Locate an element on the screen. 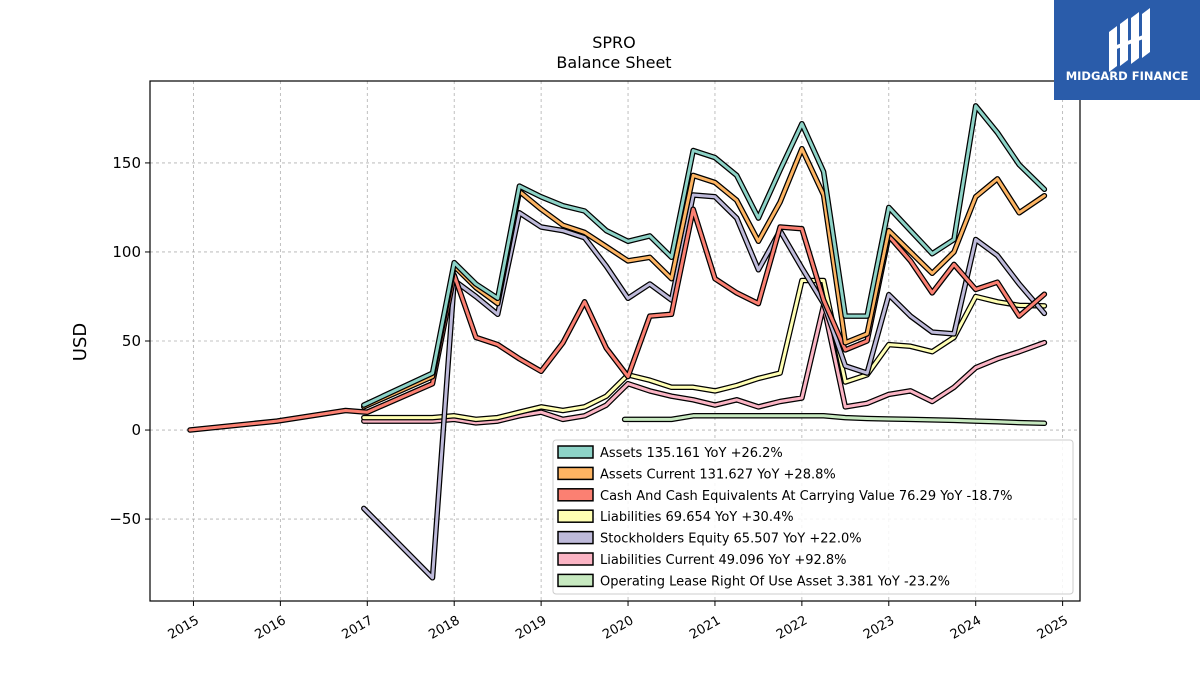 The width and height of the screenshot is (1200, 675). y-tick-label: −50 is located at coordinates (125, 519).